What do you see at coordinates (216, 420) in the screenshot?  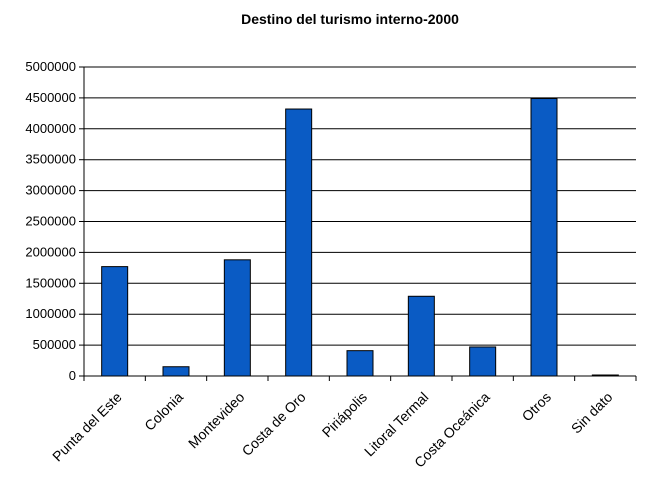 I see `x-tick-label: Montevideo` at bounding box center [216, 420].